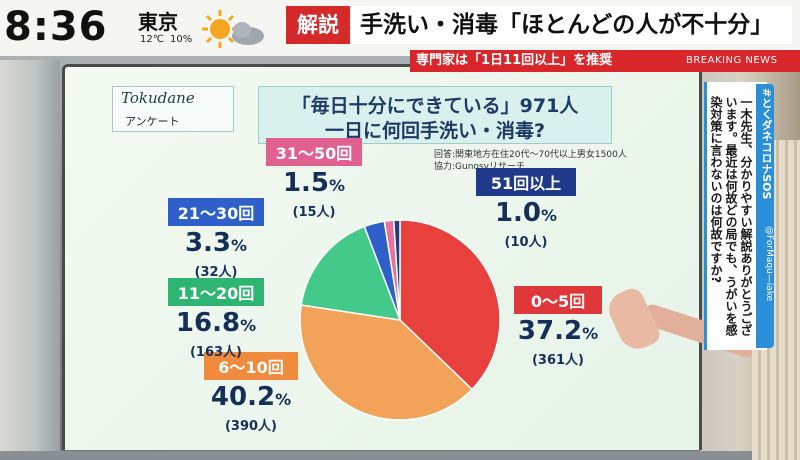 This screenshot has height=460, width=800. I want to click on slice-range: 51回以上, so click(526, 182).